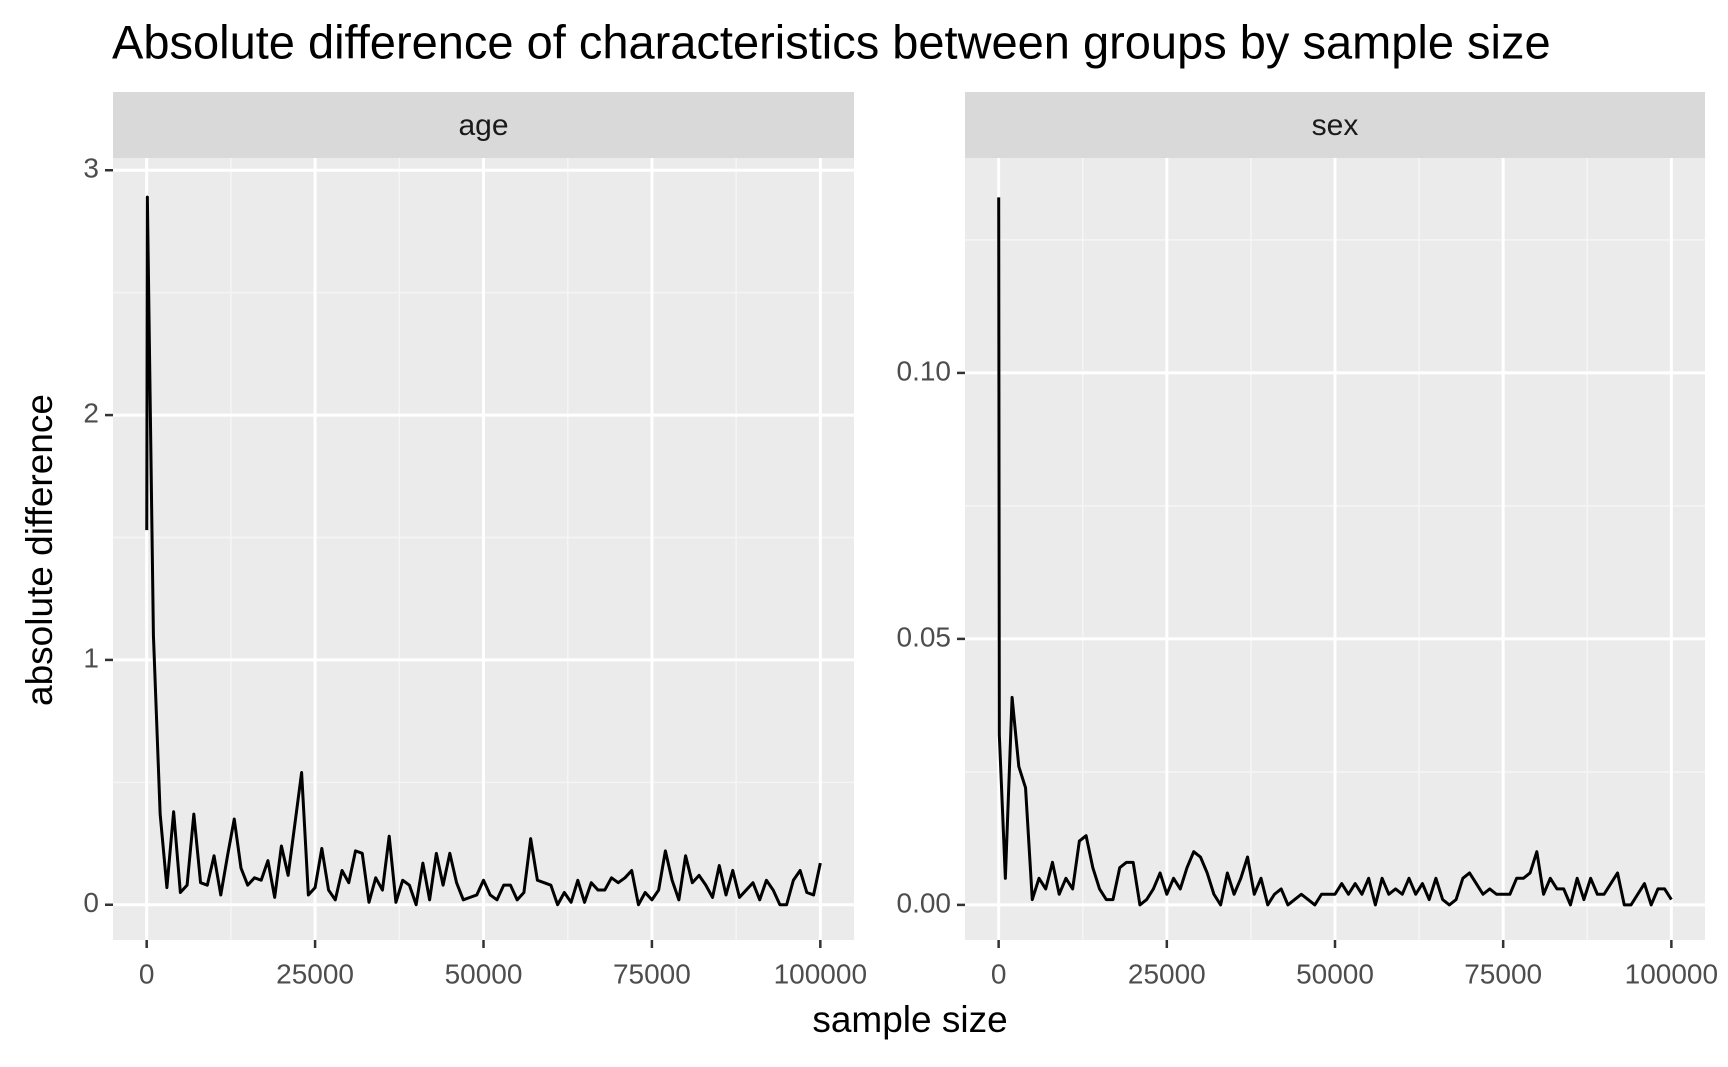 Image resolution: width=1728 pixels, height=1067 pixels. Describe the element at coordinates (39, 550) in the screenshot. I see `y-axis-label: absolute difference` at that location.